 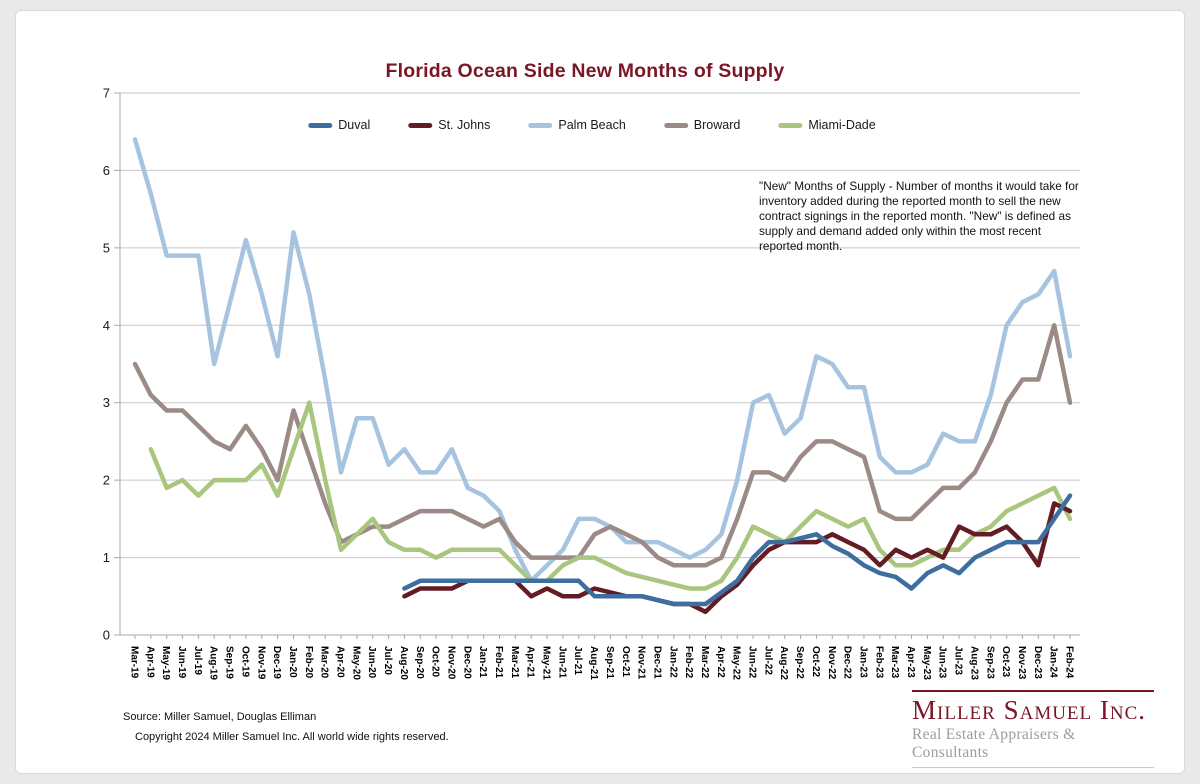 What do you see at coordinates (737, 550) in the screenshot?
I see `series-line-duval` at bounding box center [737, 550].